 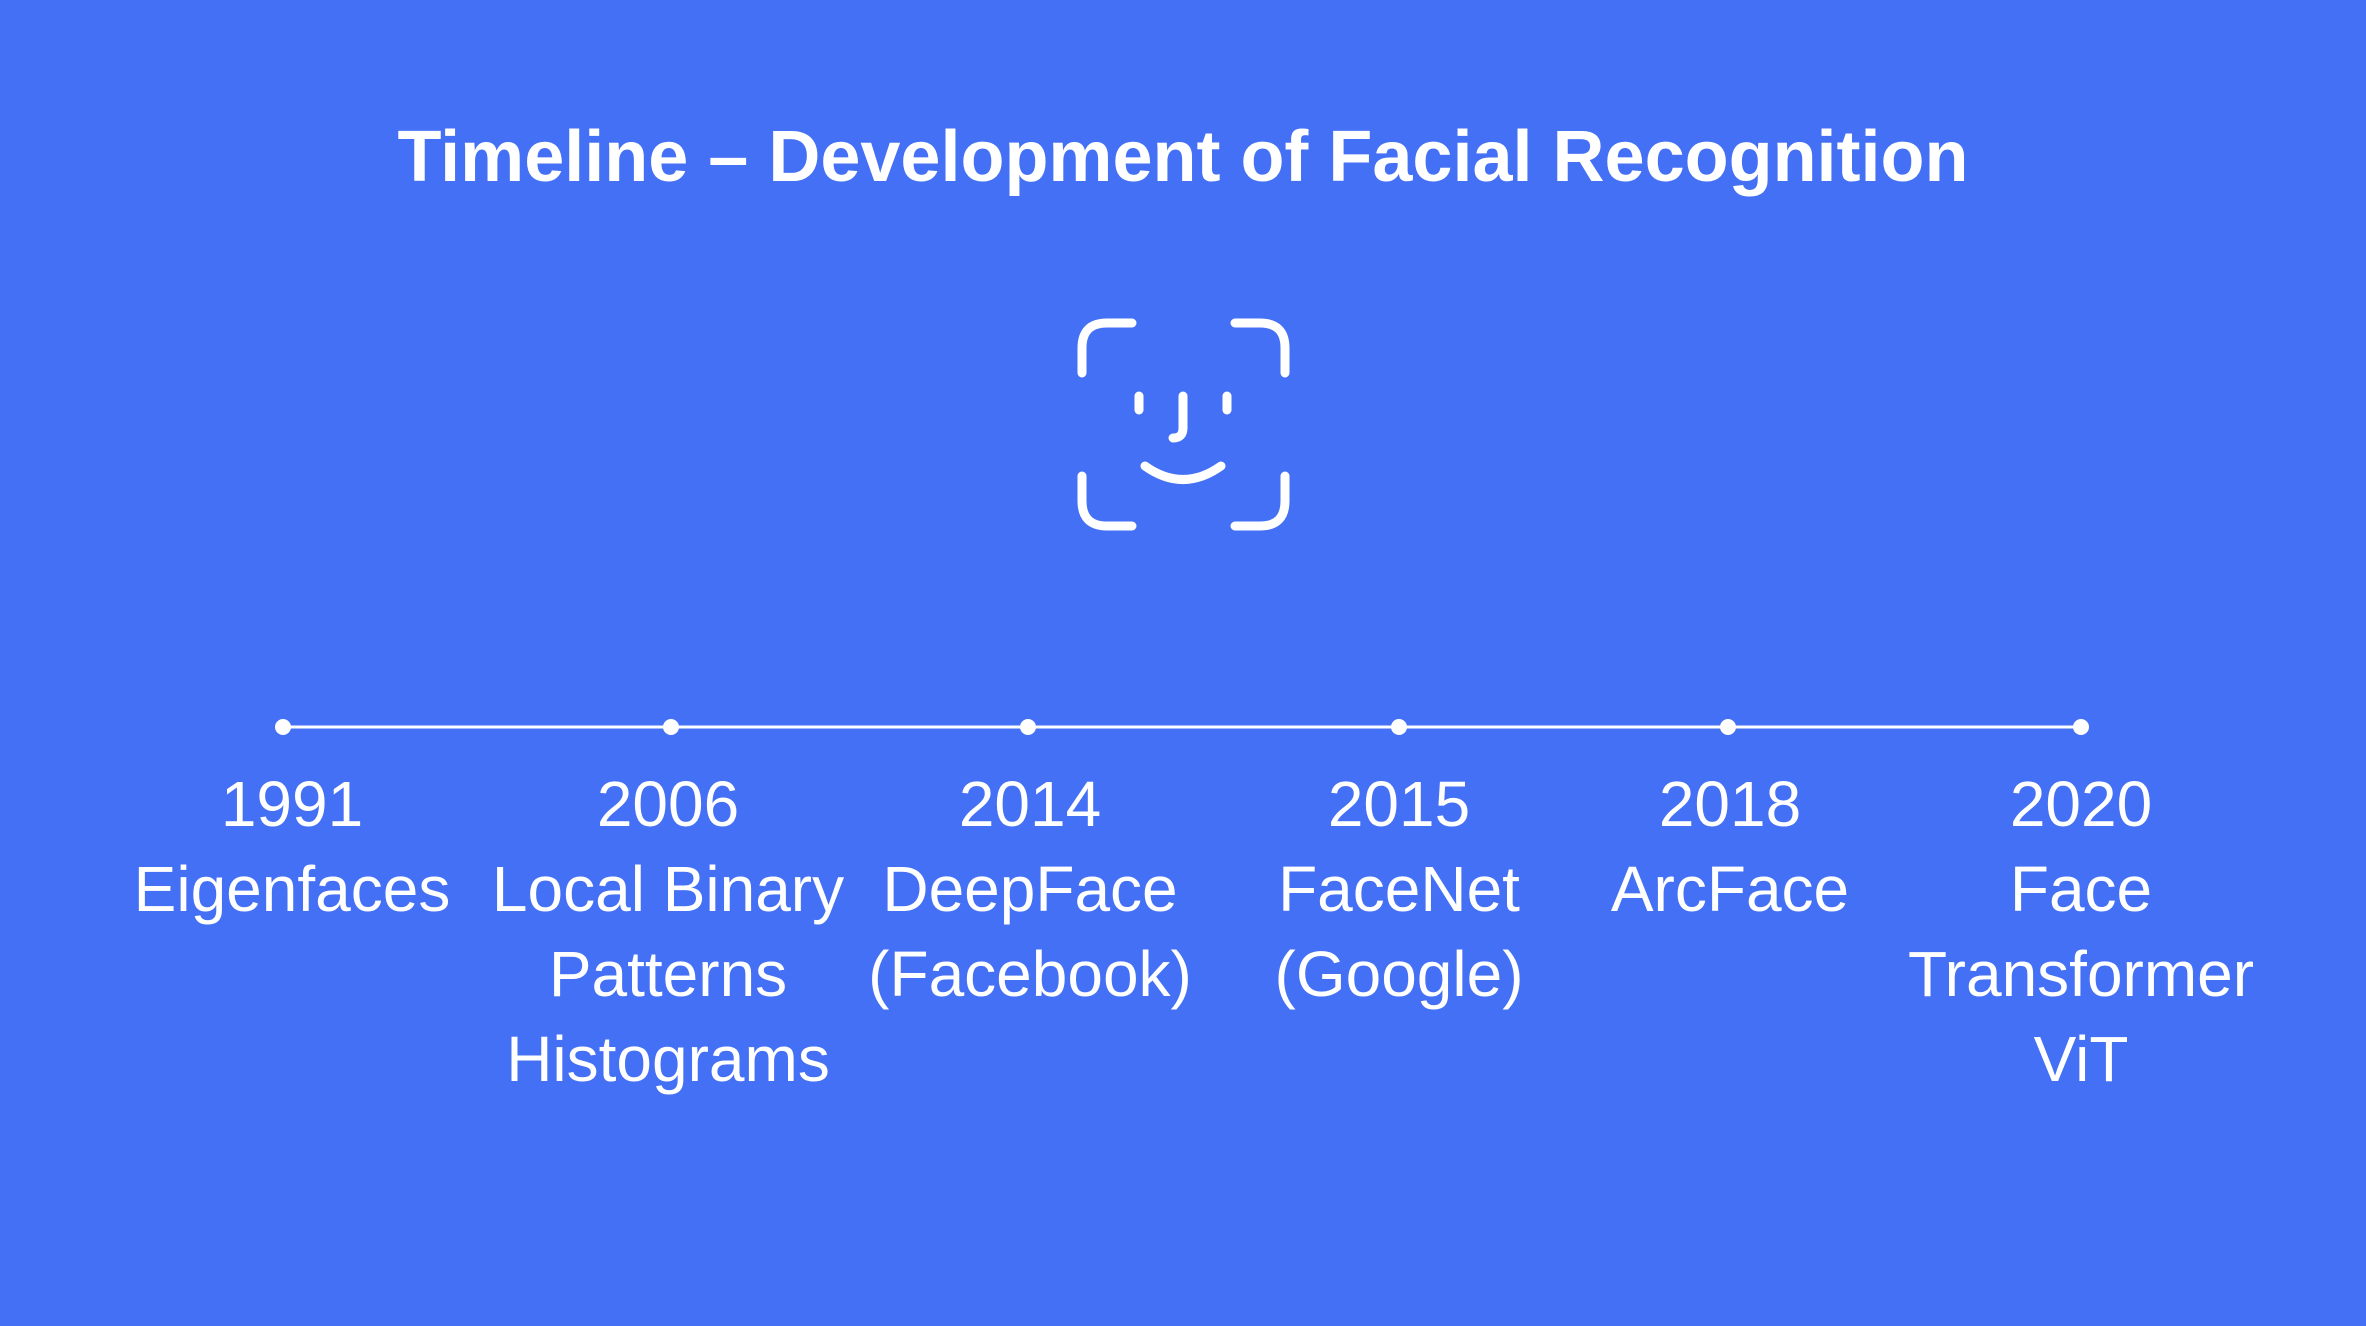 I want to click on milestone-year: 2018, so click(x=1730, y=804).